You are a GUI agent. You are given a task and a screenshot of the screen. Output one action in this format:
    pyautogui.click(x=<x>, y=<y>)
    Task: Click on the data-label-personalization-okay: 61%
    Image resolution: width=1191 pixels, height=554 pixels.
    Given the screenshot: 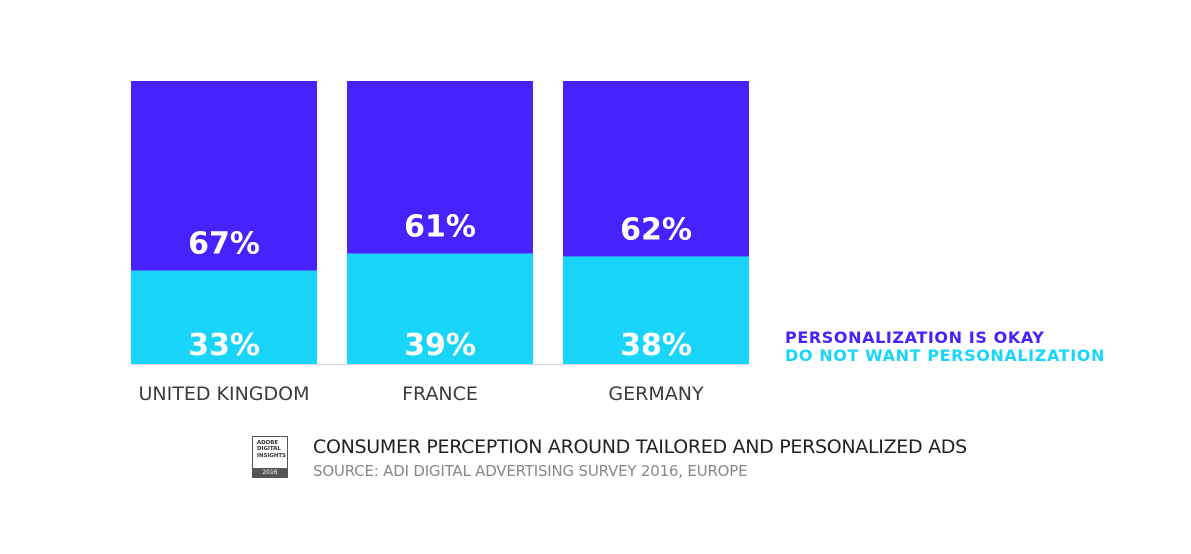 What is the action you would take?
    pyautogui.click(x=440, y=227)
    